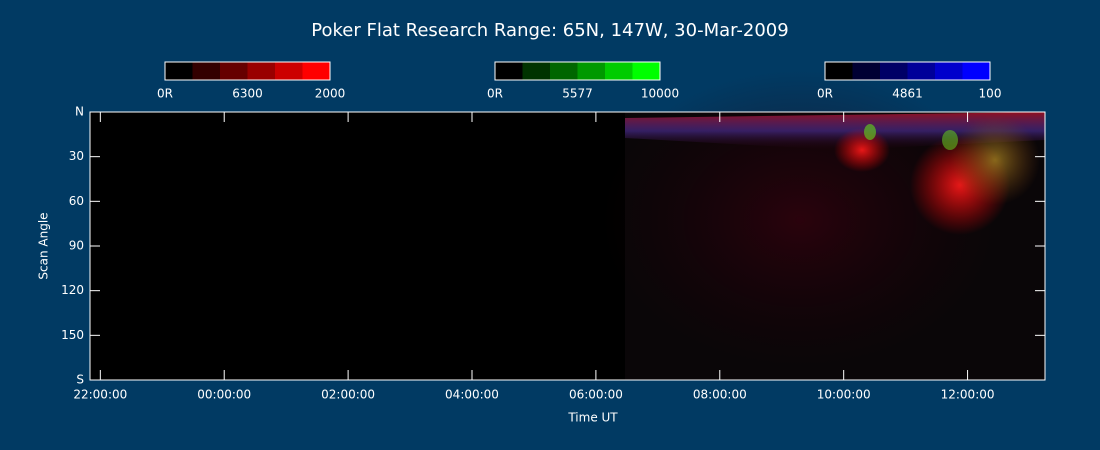  Describe the element at coordinates (660, 94) in the screenshot. I see `colorbar-label: 10000` at that location.